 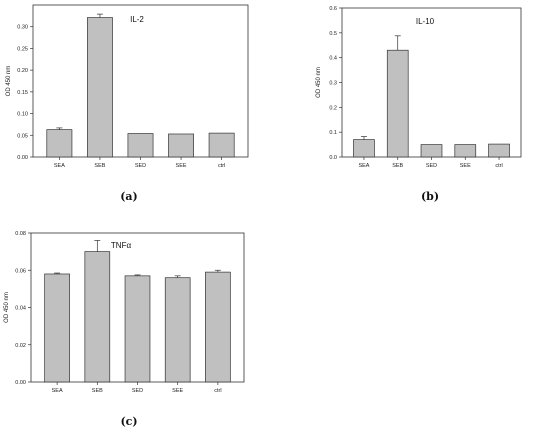 What do you see at coordinates (425, 21) in the screenshot?
I see `chart-title: IL-10` at bounding box center [425, 21].